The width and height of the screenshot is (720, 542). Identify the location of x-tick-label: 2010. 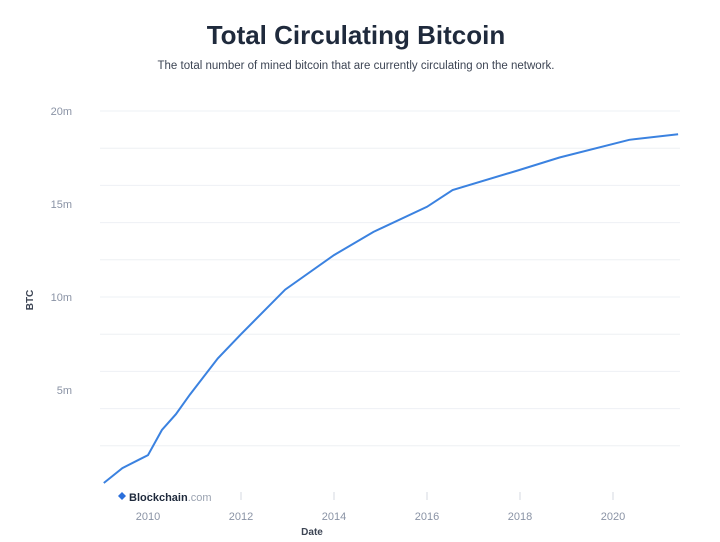
(148, 517).